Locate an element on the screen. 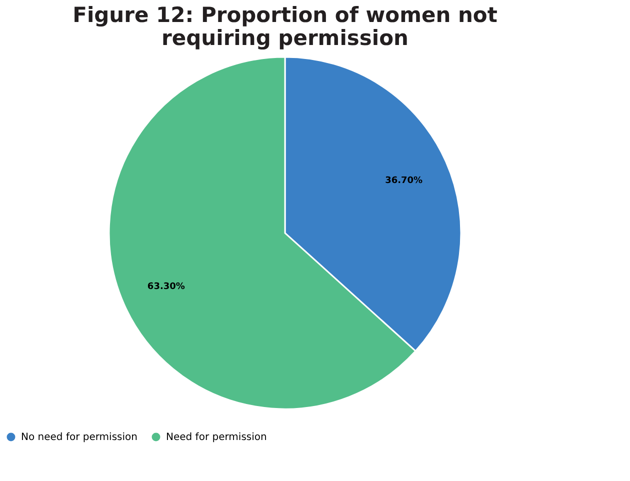 The image size is (630, 481). legend-label: Need for permission is located at coordinates (216, 437).